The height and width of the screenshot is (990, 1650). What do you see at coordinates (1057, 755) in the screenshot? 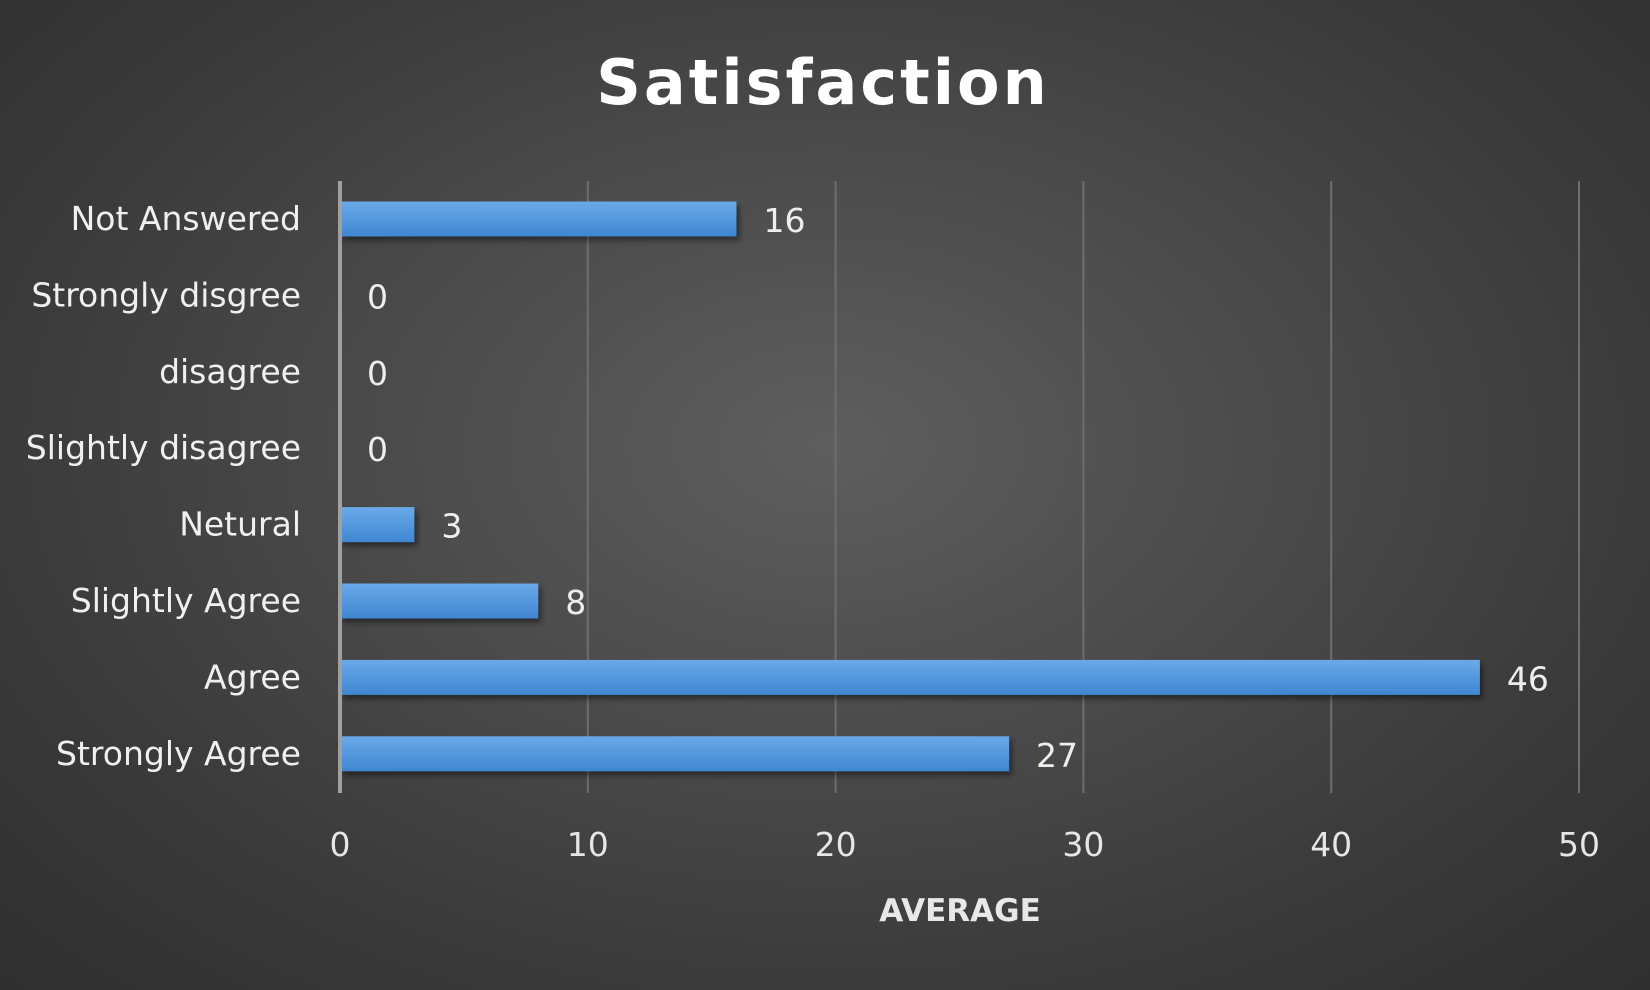
I see `data-label-strongly-agree: 27` at bounding box center [1057, 755].